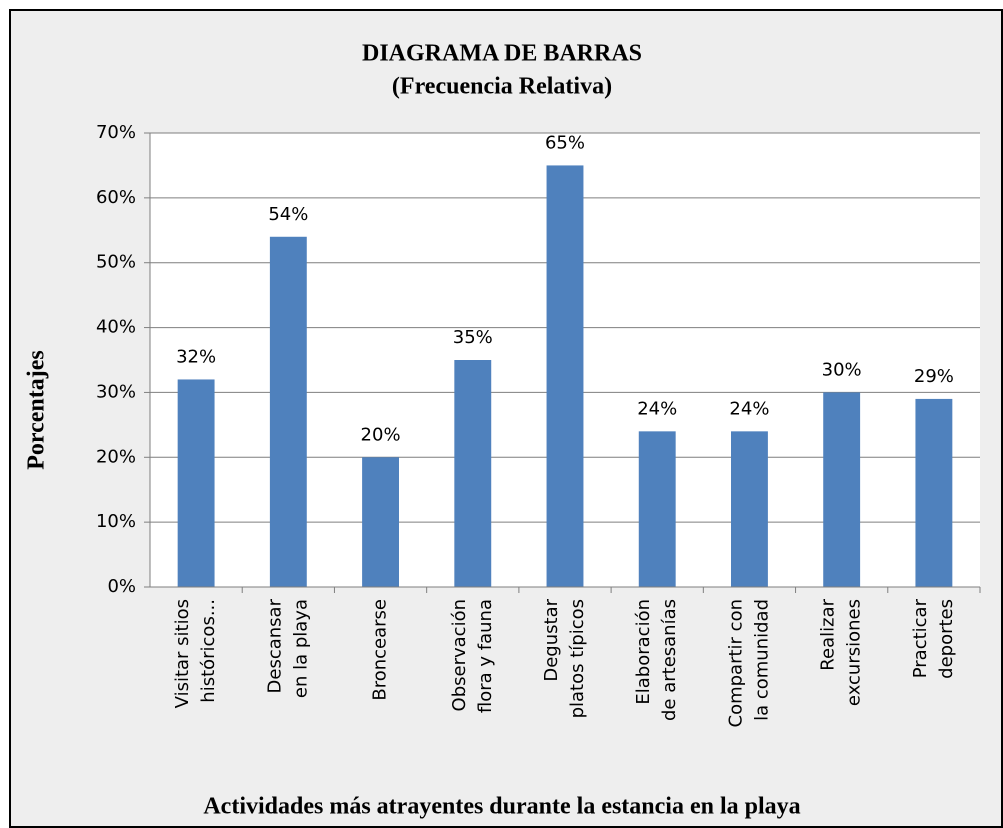 The height and width of the screenshot is (828, 1003). I want to click on x-tick-label: Observación, so click(459, 655).